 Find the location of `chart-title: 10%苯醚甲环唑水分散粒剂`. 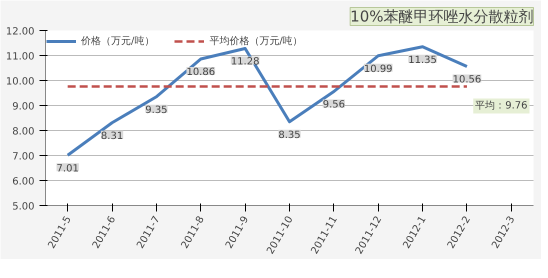

chart-title: 10%苯醚甲环唑水分散粒剂 is located at coordinates (442, 17).